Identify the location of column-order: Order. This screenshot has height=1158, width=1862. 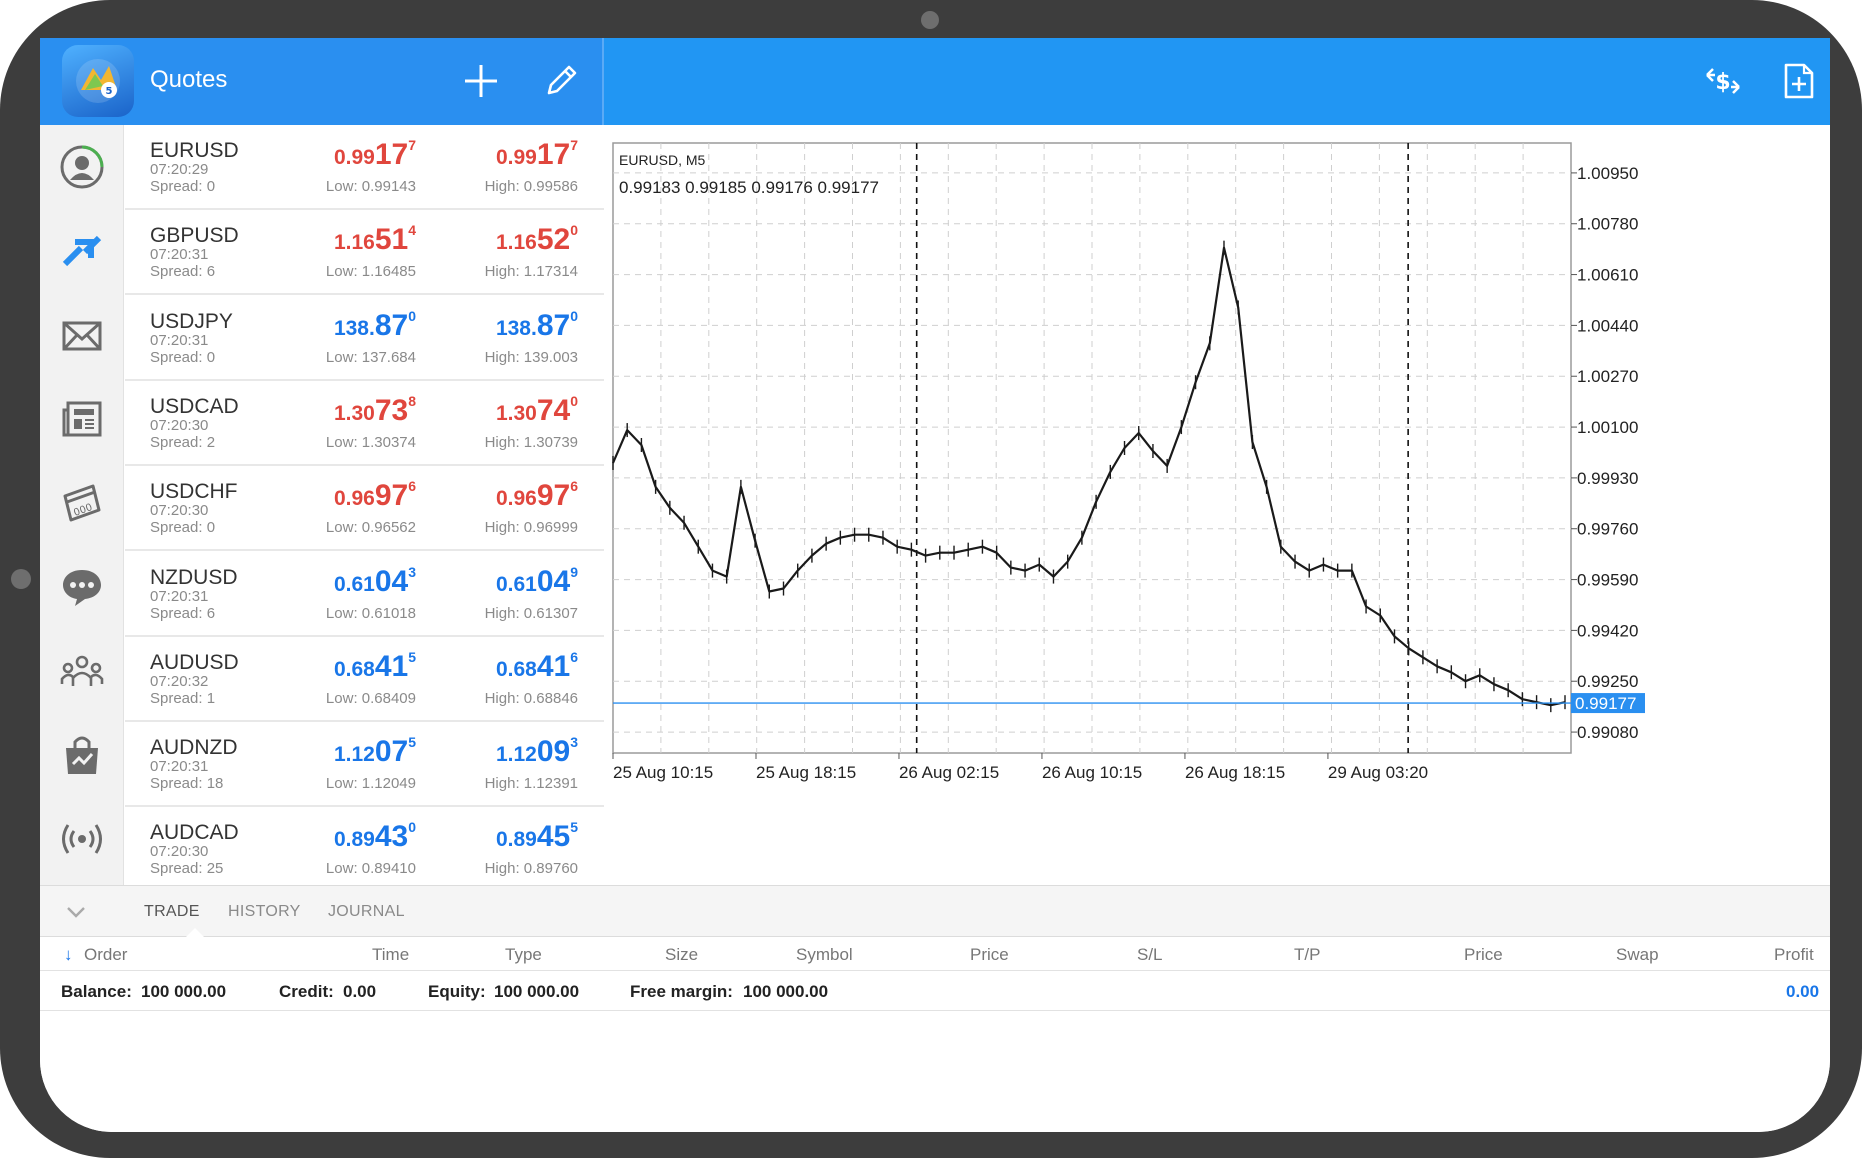
(106, 954).